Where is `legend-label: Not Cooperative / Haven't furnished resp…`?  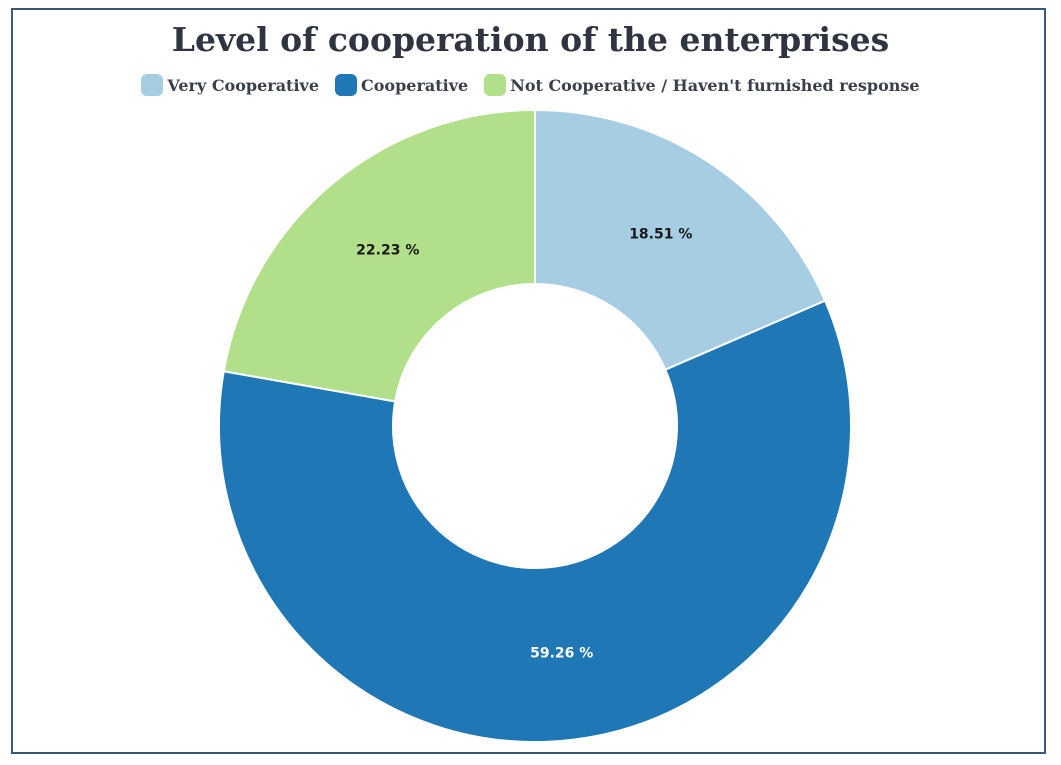 legend-label: Not Cooperative / Haven't furnished resp… is located at coordinates (715, 85).